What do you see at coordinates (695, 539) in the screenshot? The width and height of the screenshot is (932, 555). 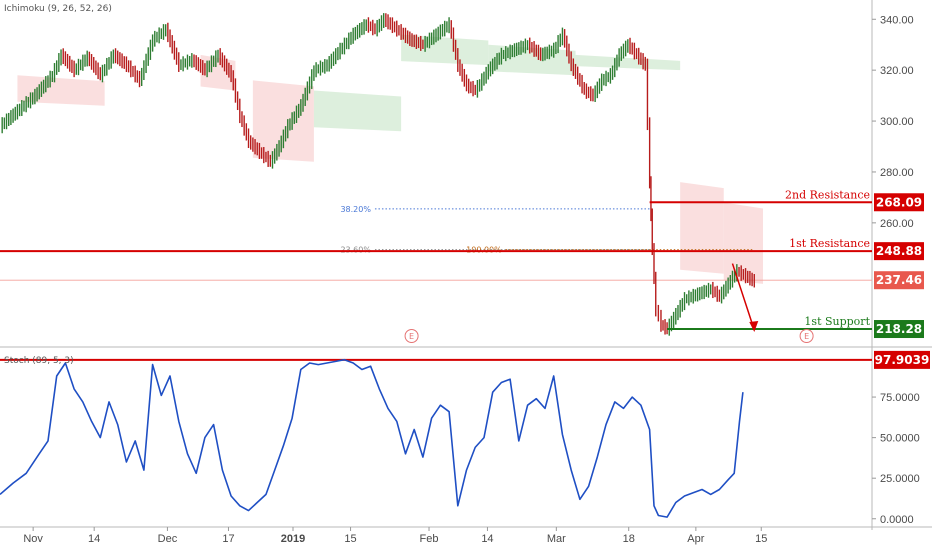 I see `time-label-10: Apr` at bounding box center [695, 539].